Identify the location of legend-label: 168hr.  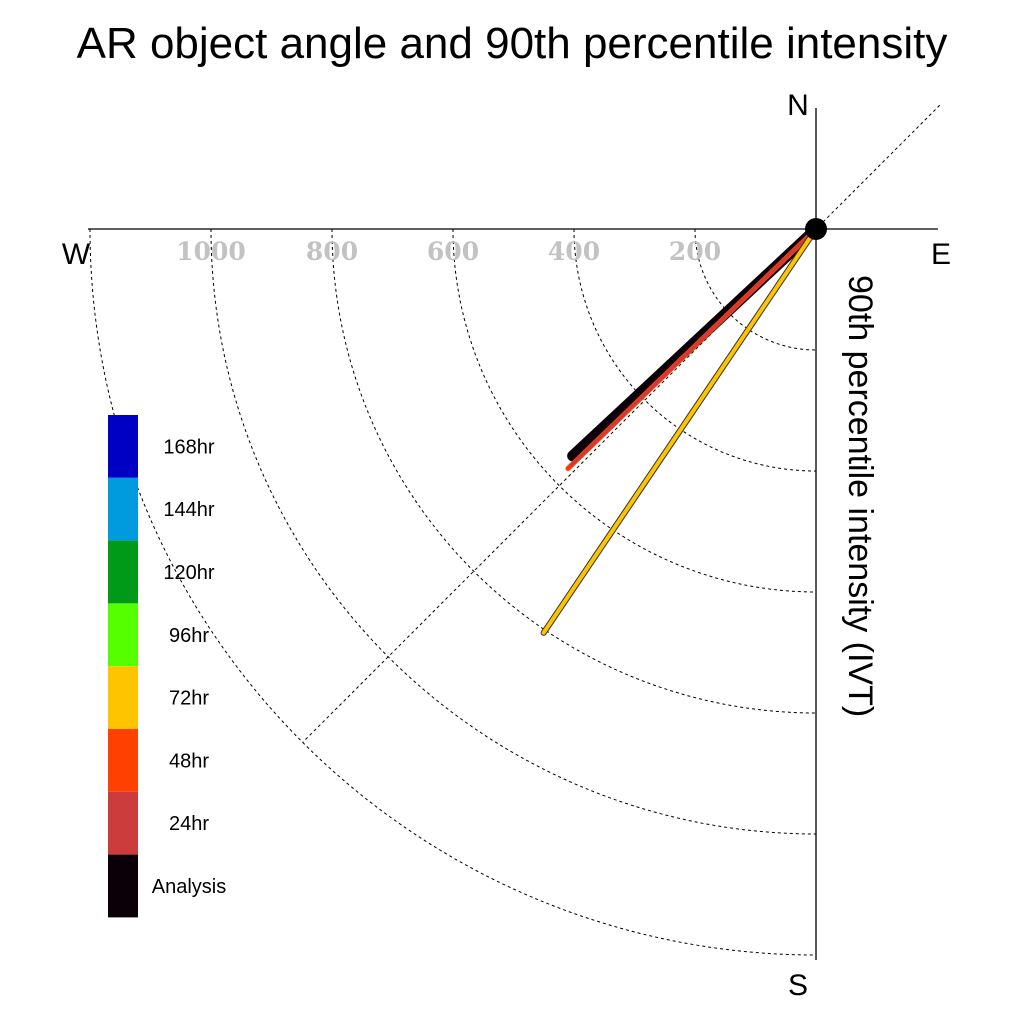
(188, 447).